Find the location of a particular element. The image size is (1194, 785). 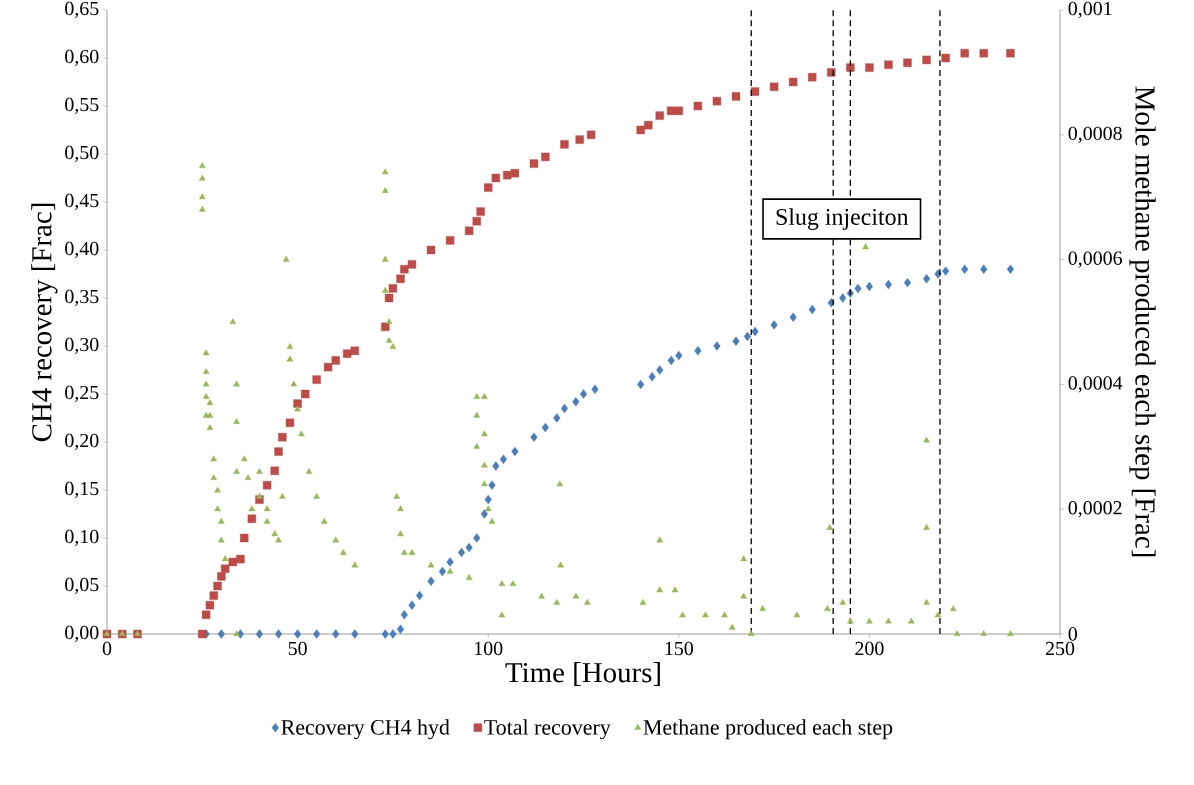

y-tick-label: 0,10 is located at coordinates (82, 538).